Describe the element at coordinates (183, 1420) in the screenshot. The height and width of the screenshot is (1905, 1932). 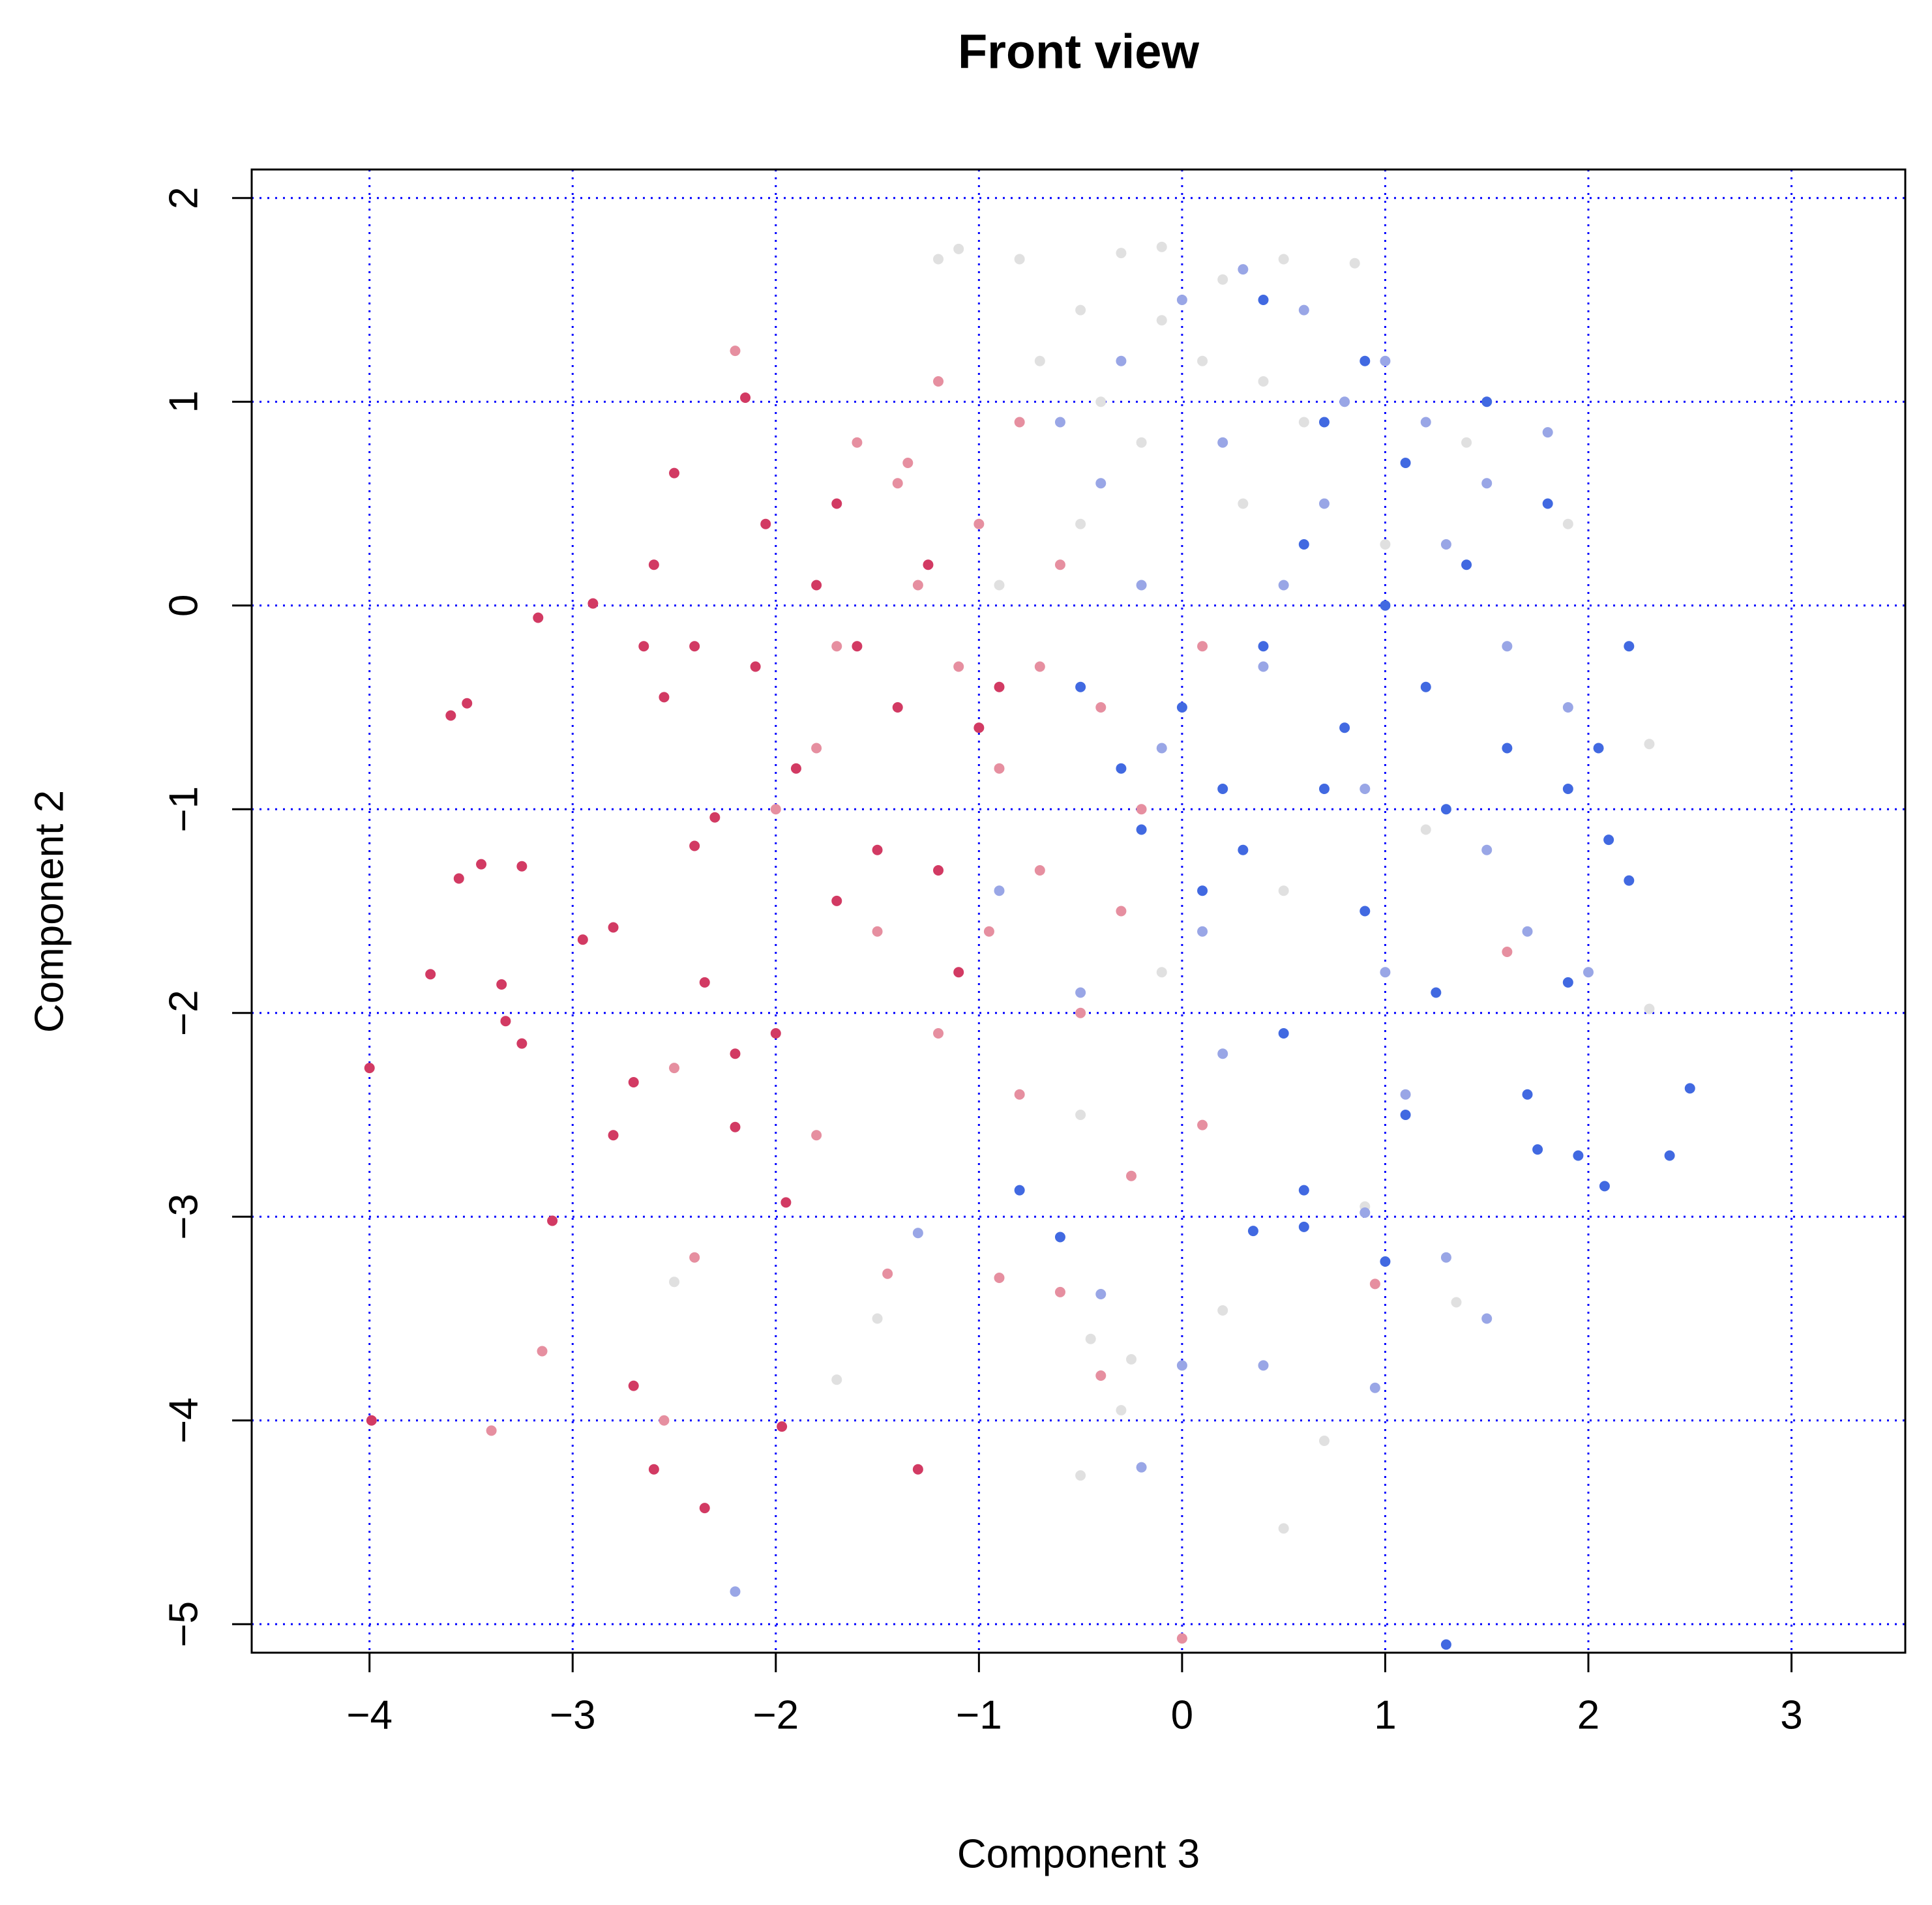
I see `y-tick-label: −4` at that location.